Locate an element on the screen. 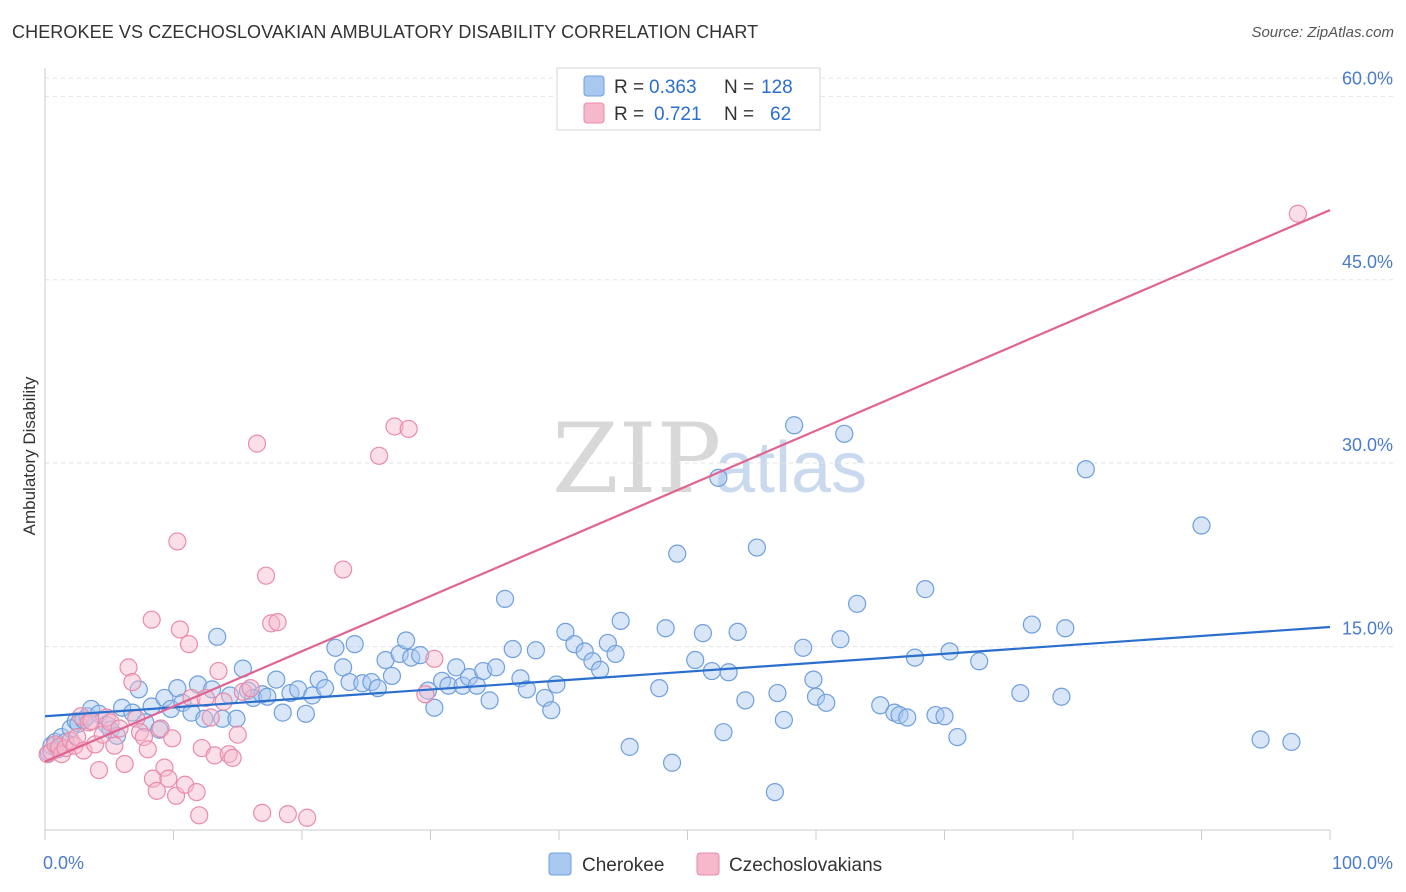 This screenshot has height=892, width=1406. x-tick-label-0: 0.0% is located at coordinates (63, 863).